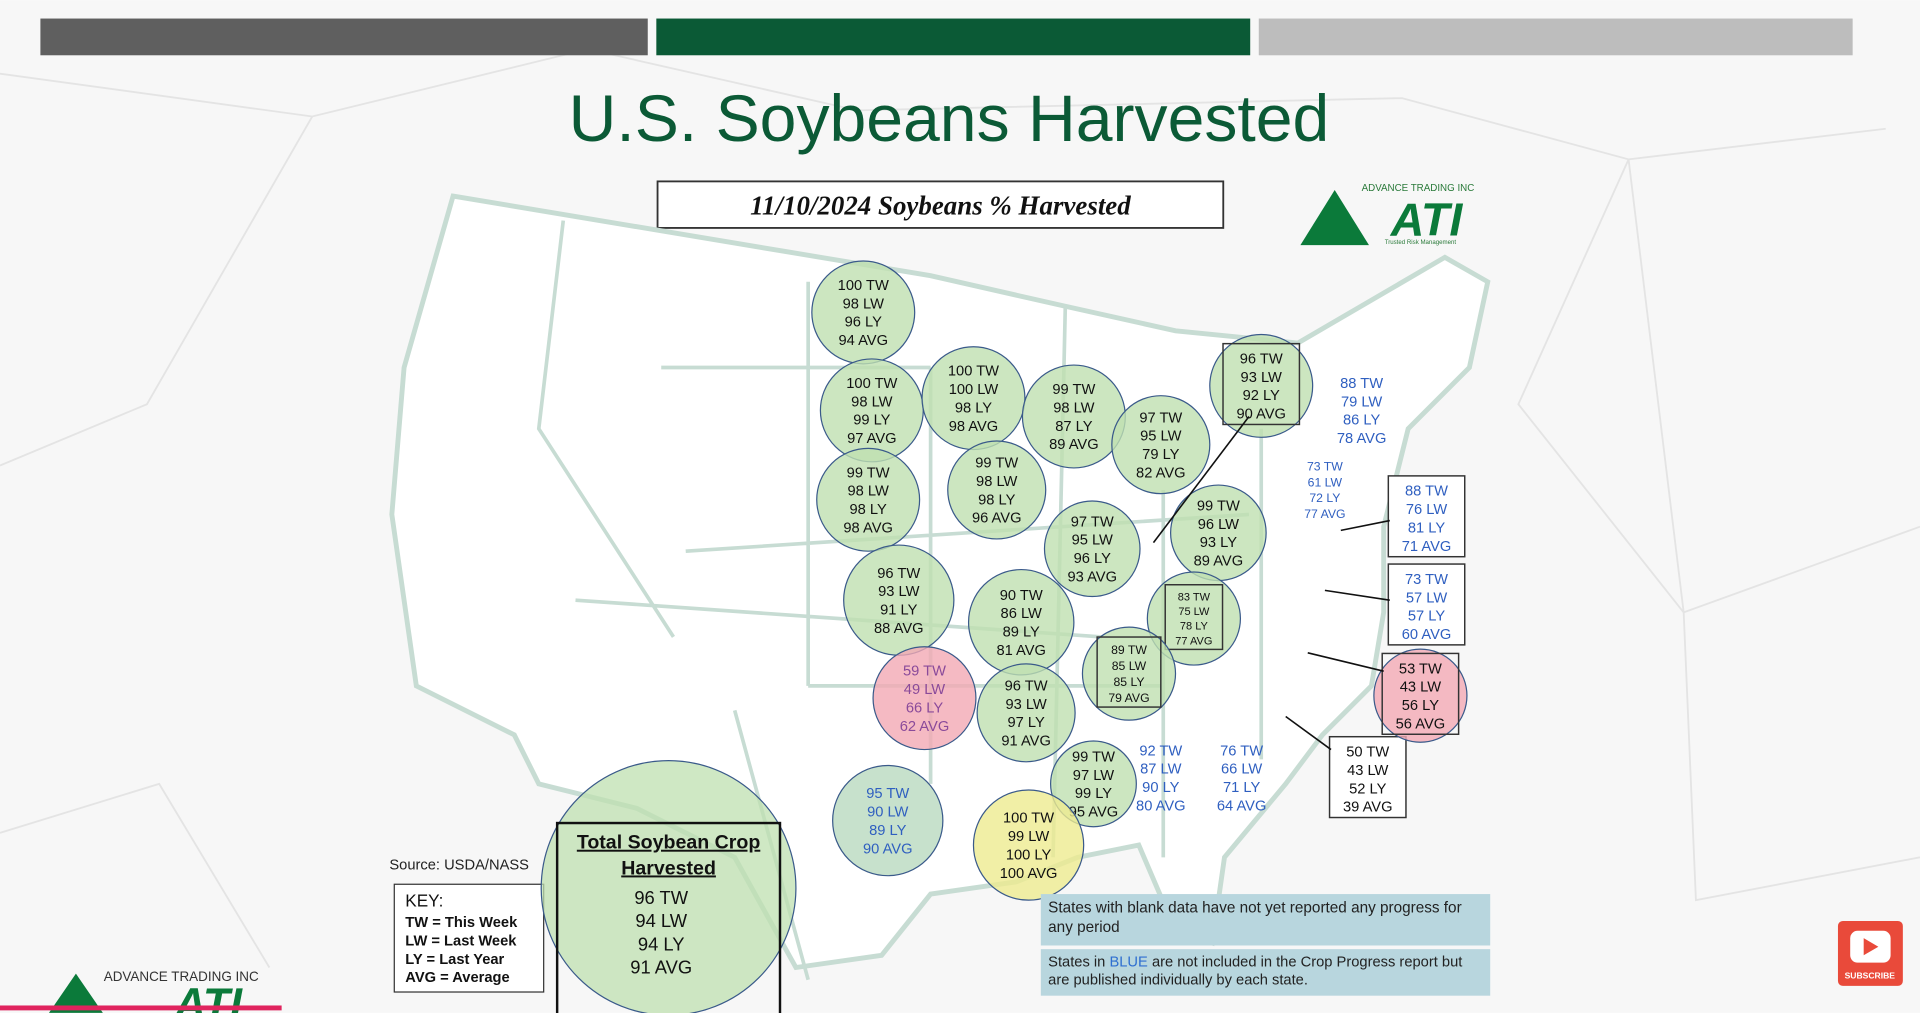 The height and width of the screenshot is (1013, 1920). Describe the element at coordinates (1368, 808) in the screenshot. I see `state-value: 39 AVG` at that location.